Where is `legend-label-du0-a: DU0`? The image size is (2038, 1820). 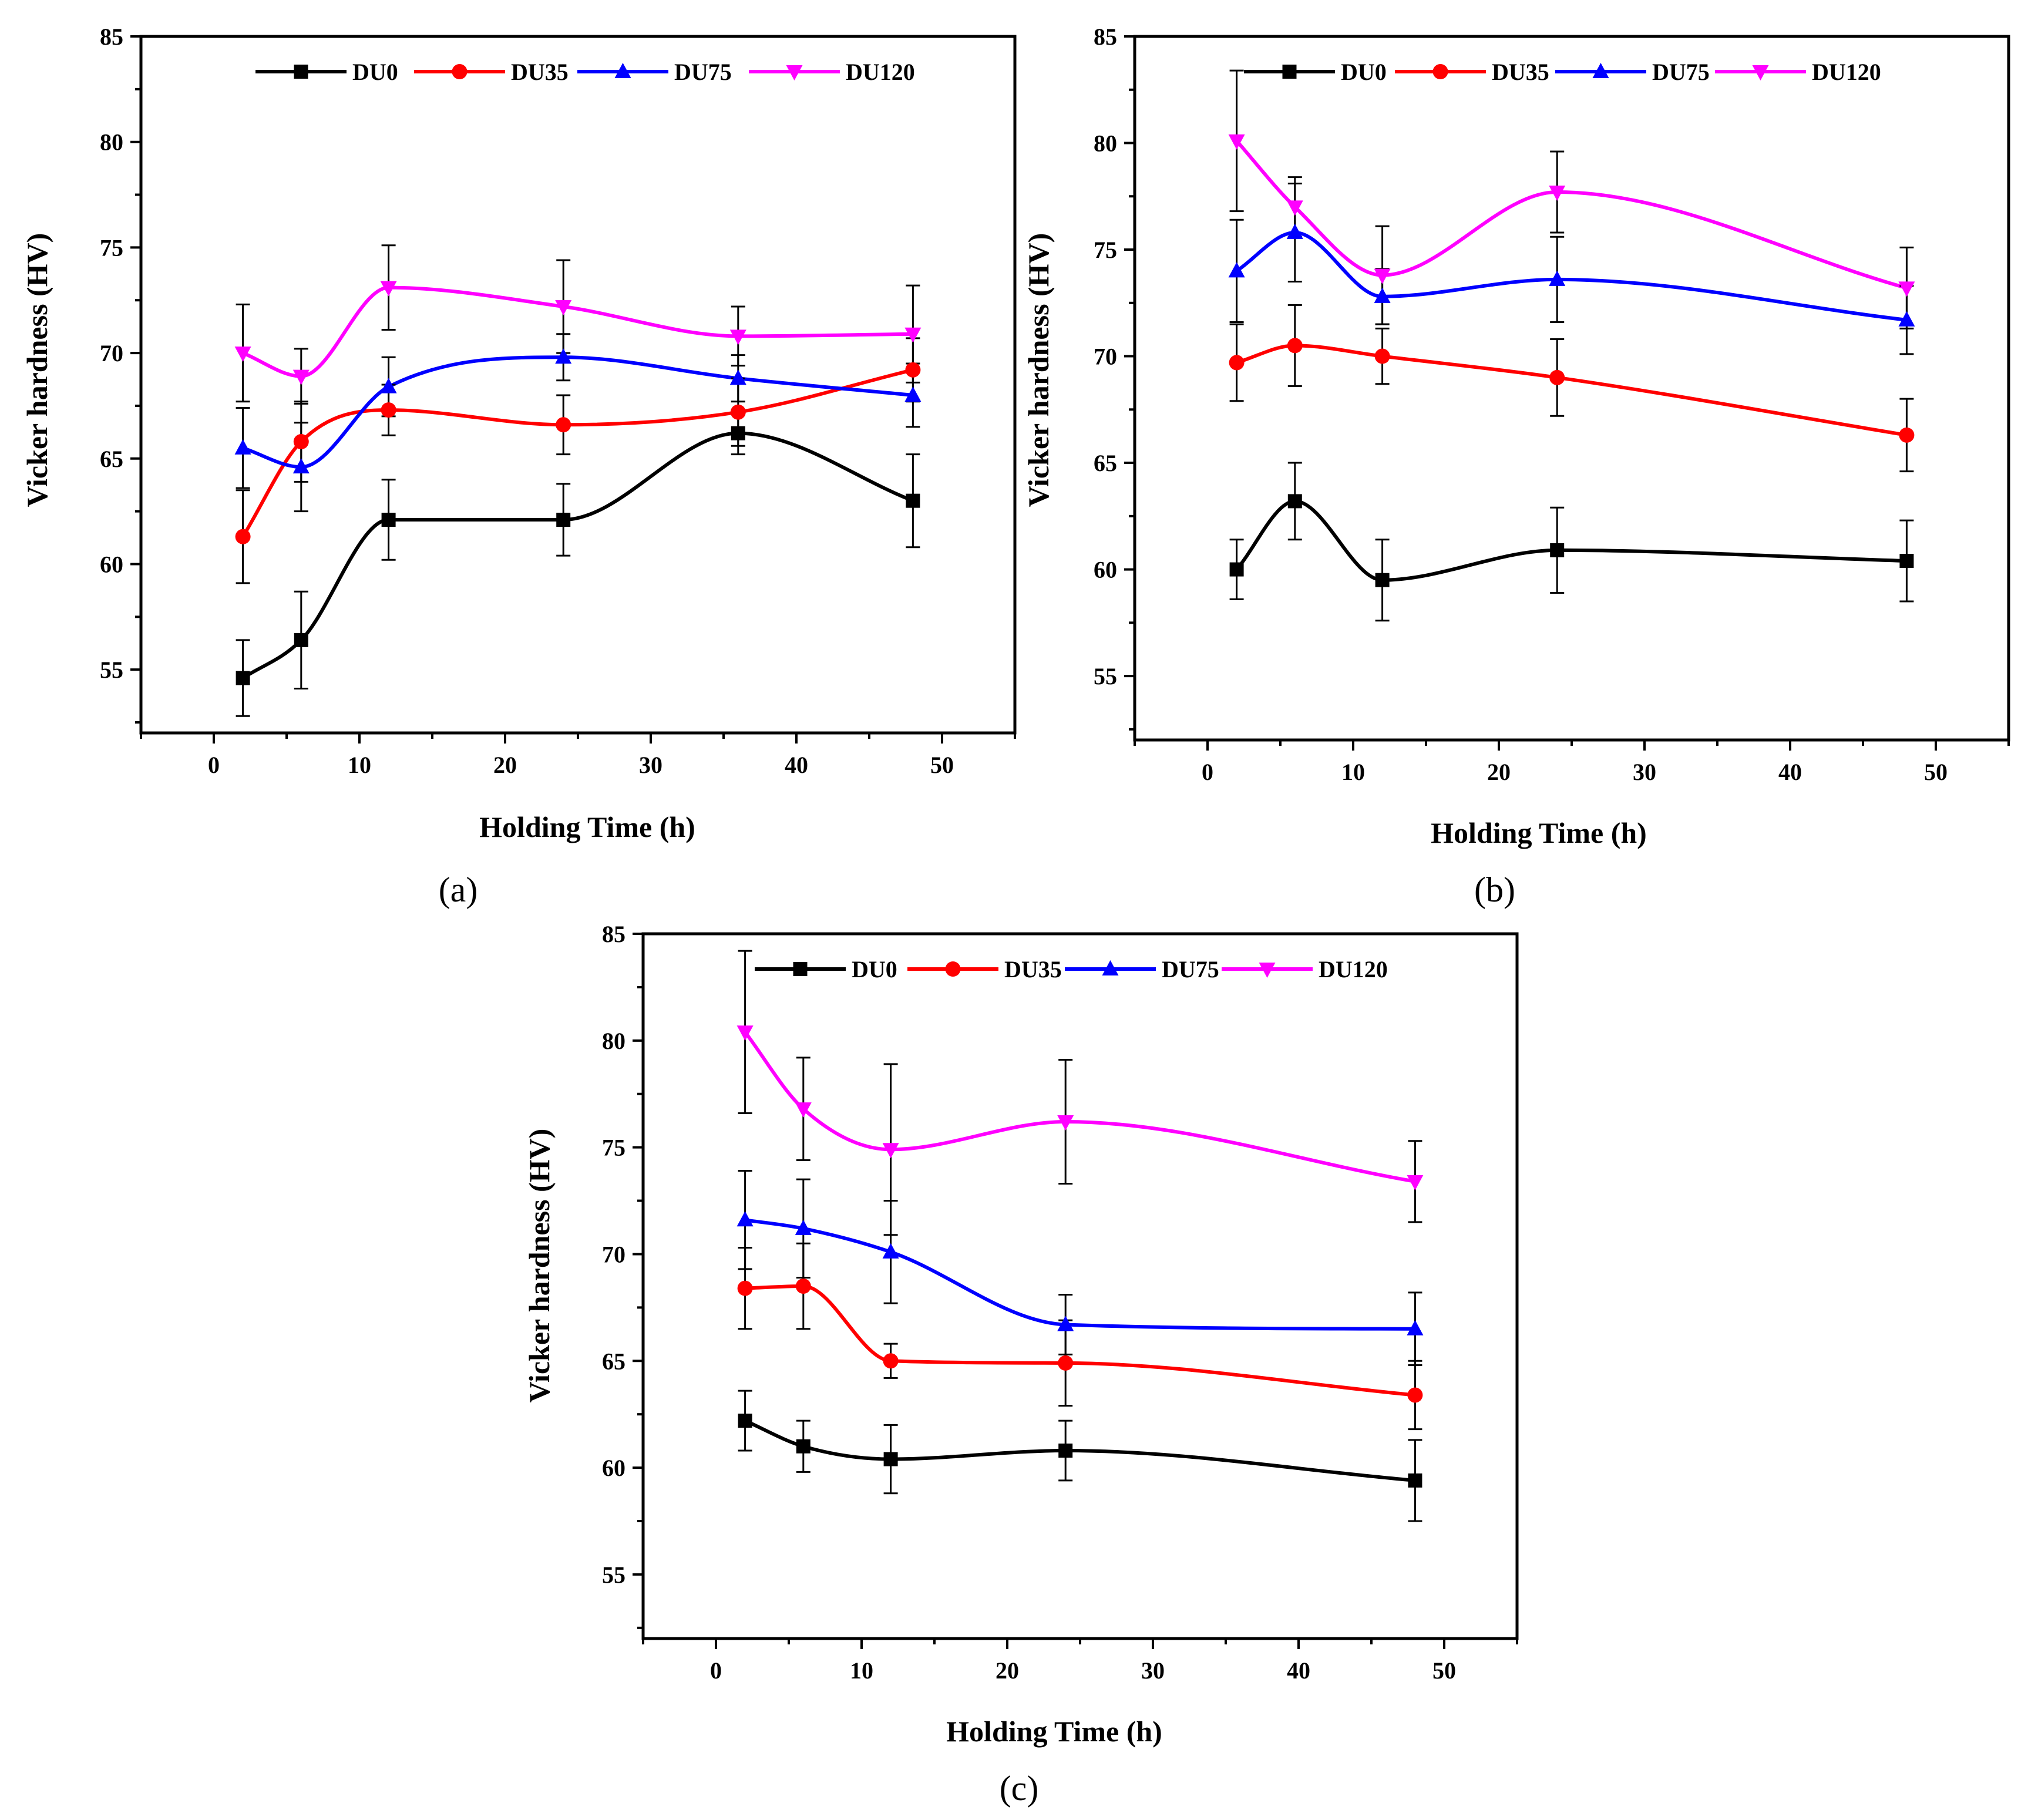
legend-label-du0-a: DU0 is located at coordinates (375, 72).